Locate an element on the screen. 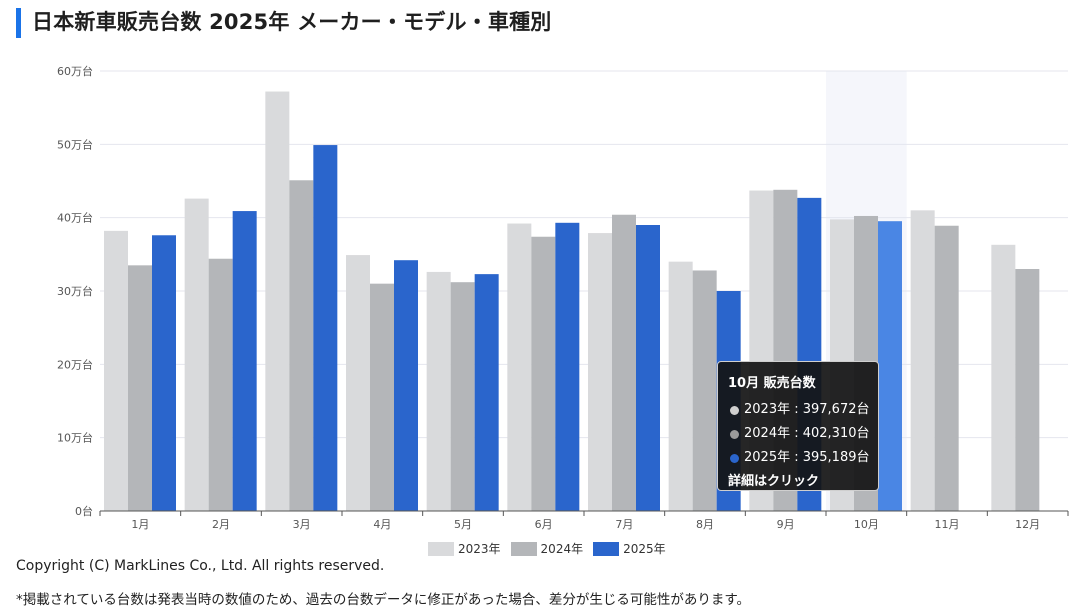 This screenshot has height=612, width=1077. bar-2023年-7月 is located at coordinates (600, 372).